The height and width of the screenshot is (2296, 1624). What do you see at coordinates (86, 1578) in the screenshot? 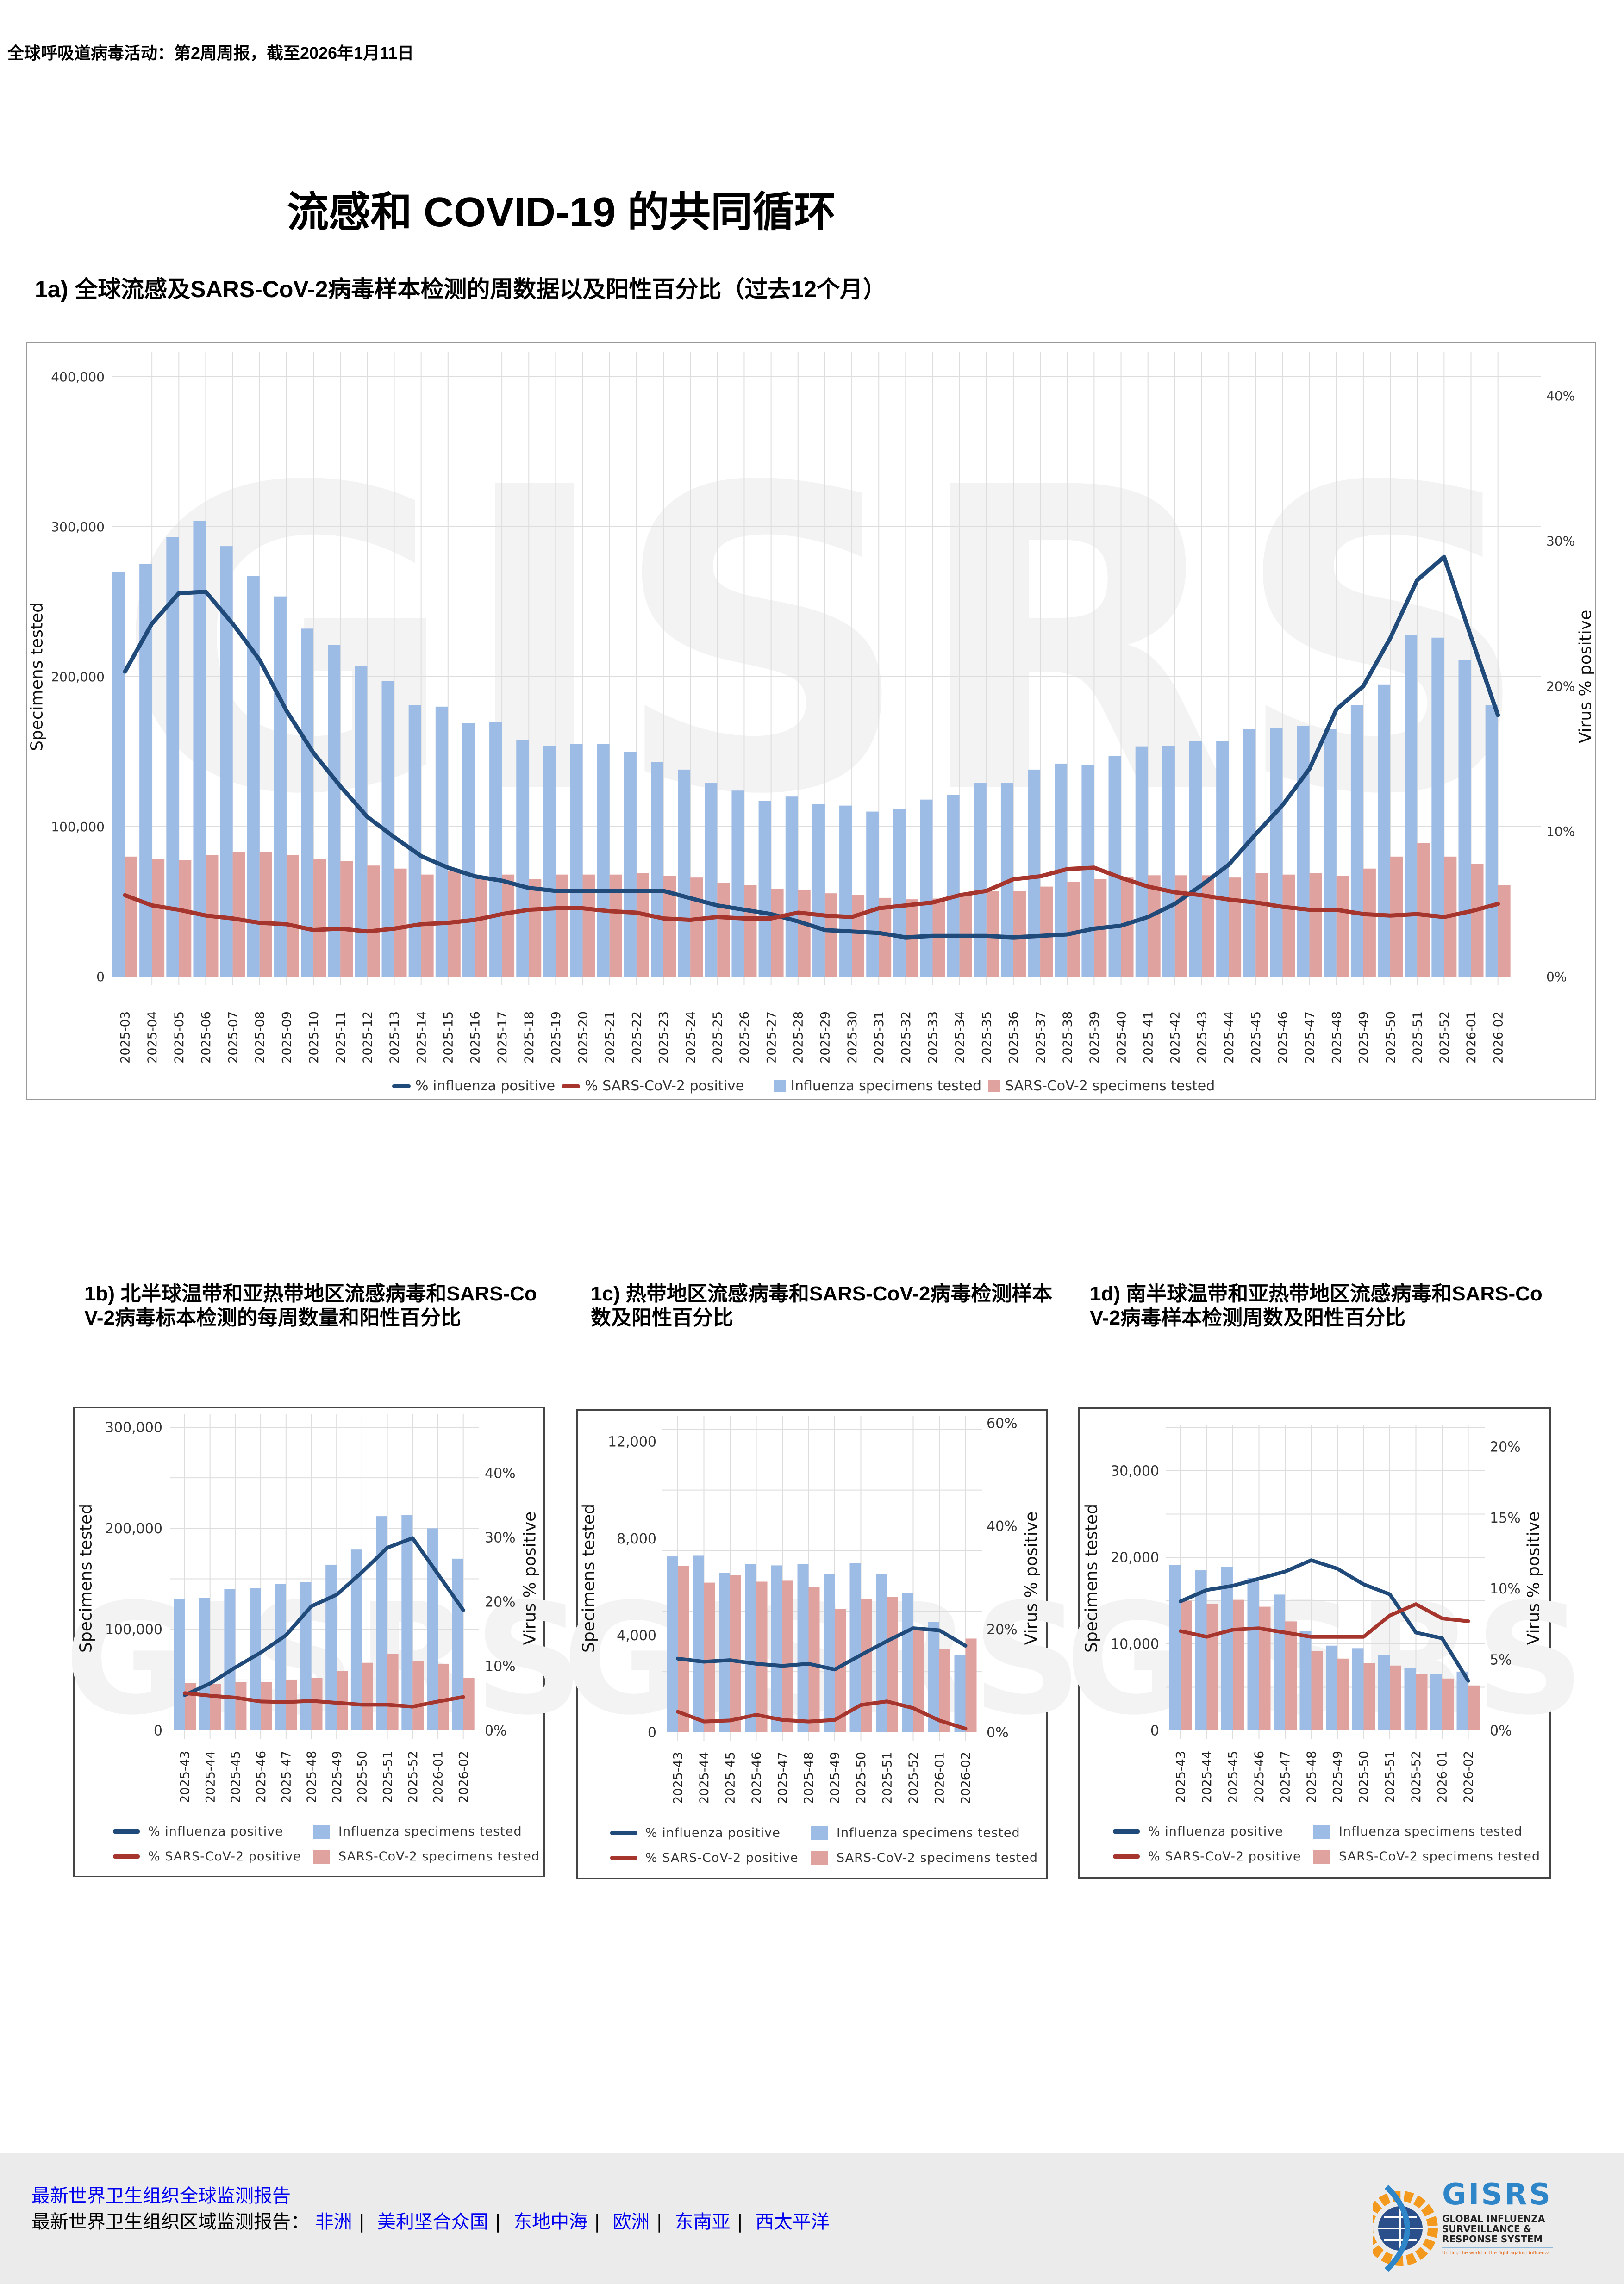
I see `chart-1b-y-axis-title: Specimens tested` at bounding box center [86, 1578].